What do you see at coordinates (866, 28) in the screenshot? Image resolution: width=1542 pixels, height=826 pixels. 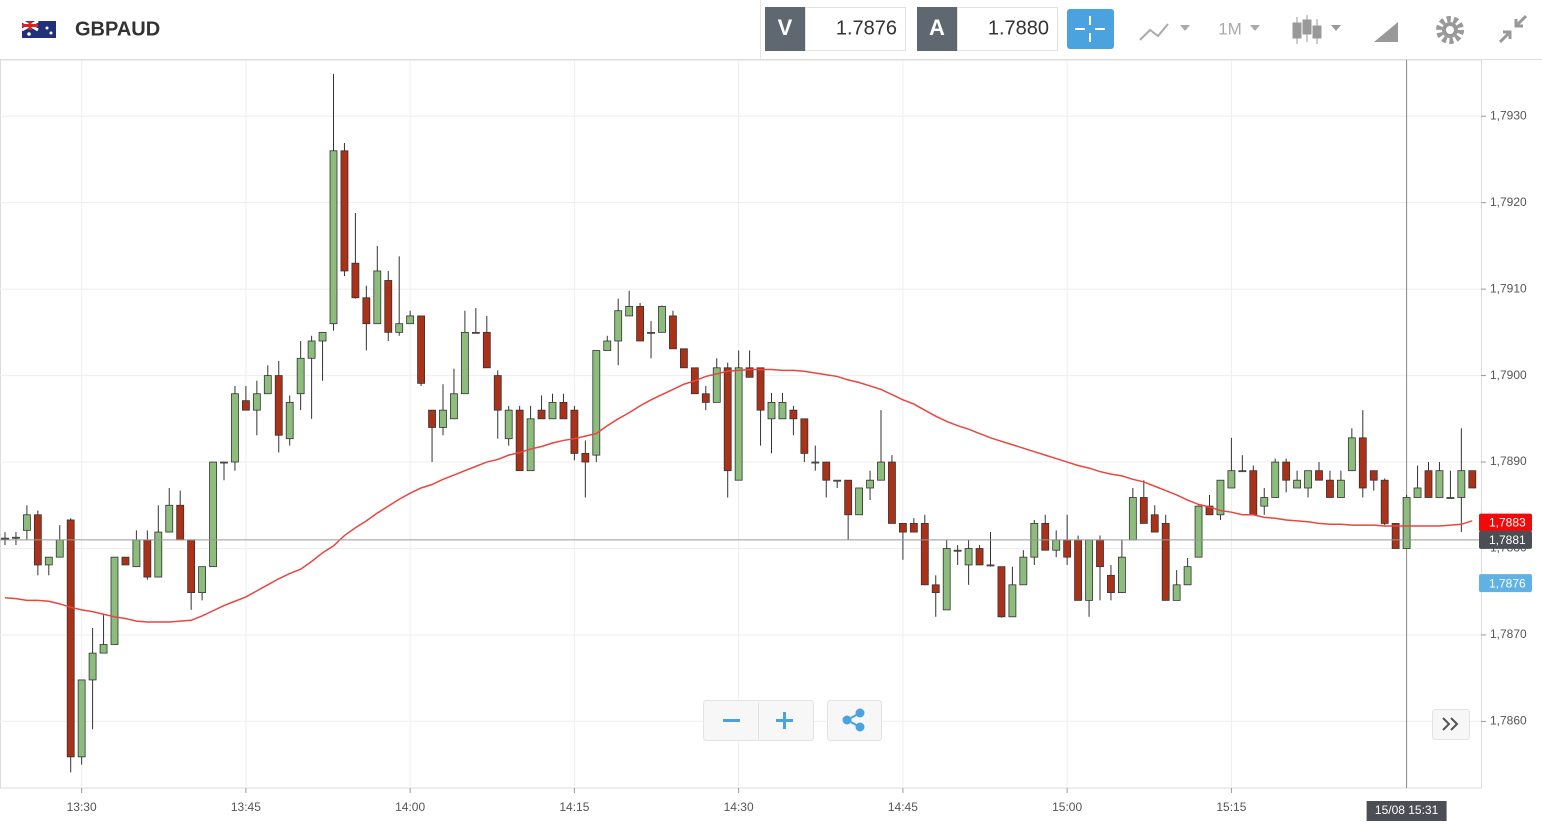 I see `bid-price: 1.7876` at bounding box center [866, 28].